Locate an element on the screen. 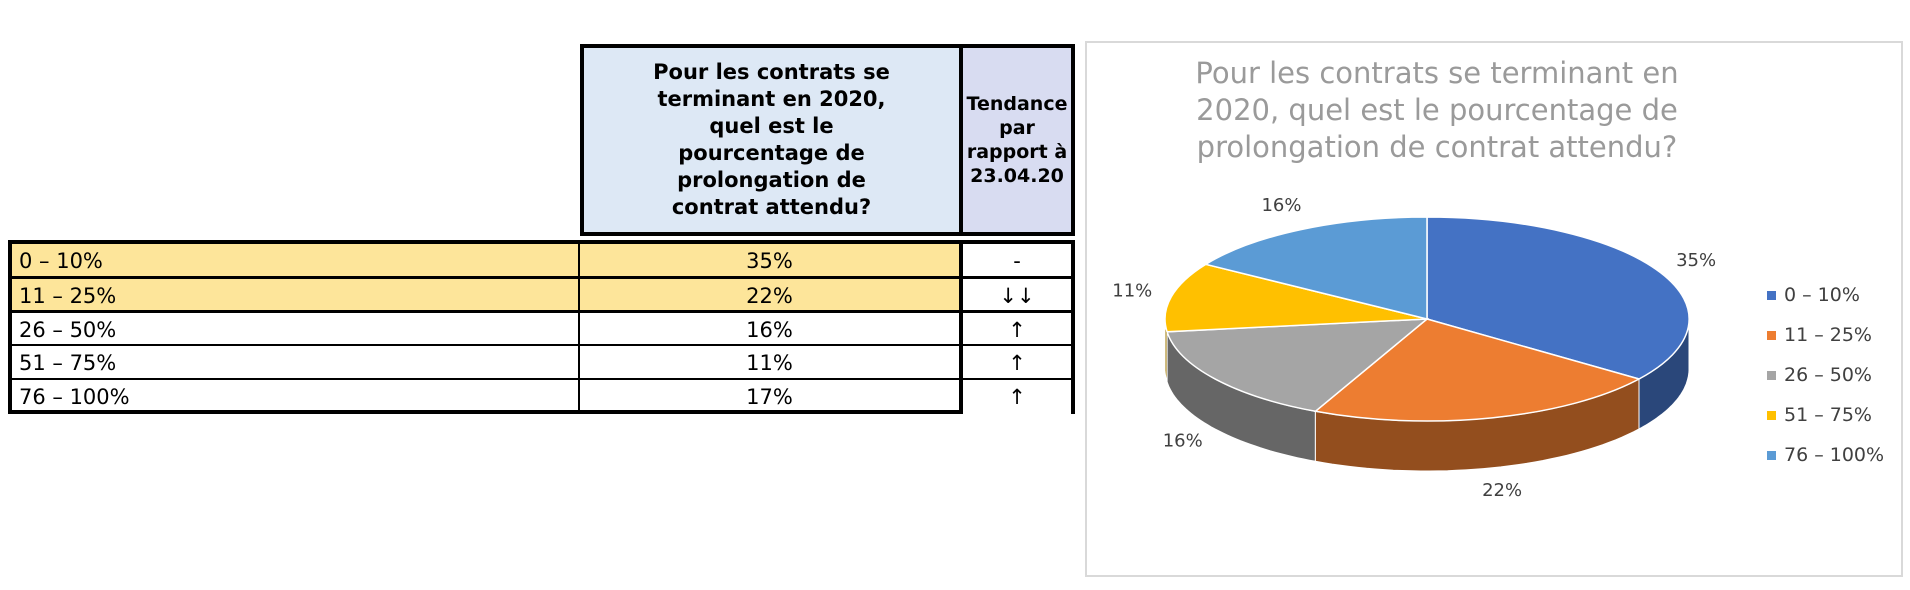  legend-item: 0 – 10% is located at coordinates (1825, 295).